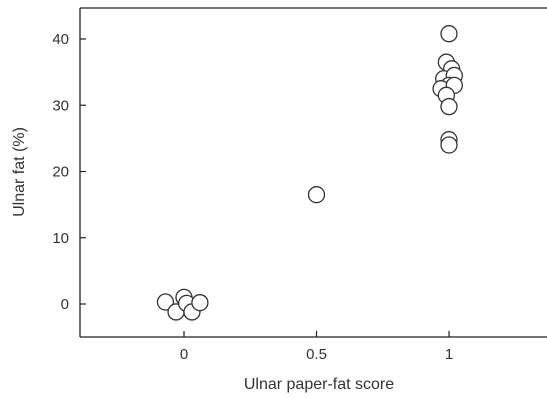 This screenshot has height=398, width=547. Describe the element at coordinates (60, 105) in the screenshot. I see `y-tick-label: 30` at that location.